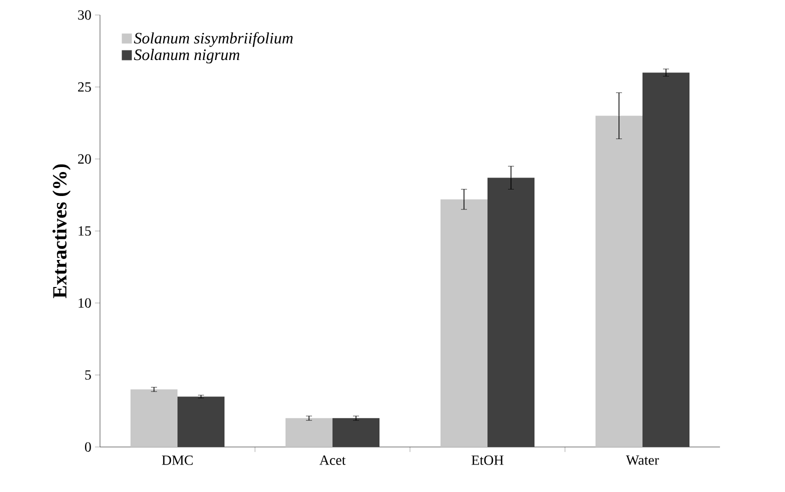 The image size is (785, 492). Describe the element at coordinates (84, 87) in the screenshot. I see `y-tick-label: 25` at that location.